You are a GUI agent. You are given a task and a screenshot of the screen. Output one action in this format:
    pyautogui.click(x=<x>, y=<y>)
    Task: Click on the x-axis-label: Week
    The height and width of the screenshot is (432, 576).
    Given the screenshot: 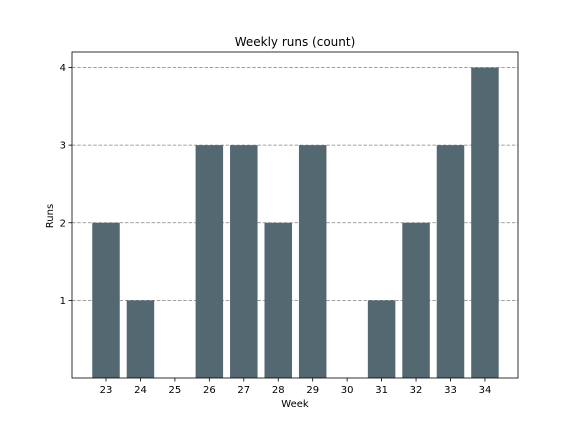 What is the action you would take?
    pyautogui.click(x=295, y=404)
    